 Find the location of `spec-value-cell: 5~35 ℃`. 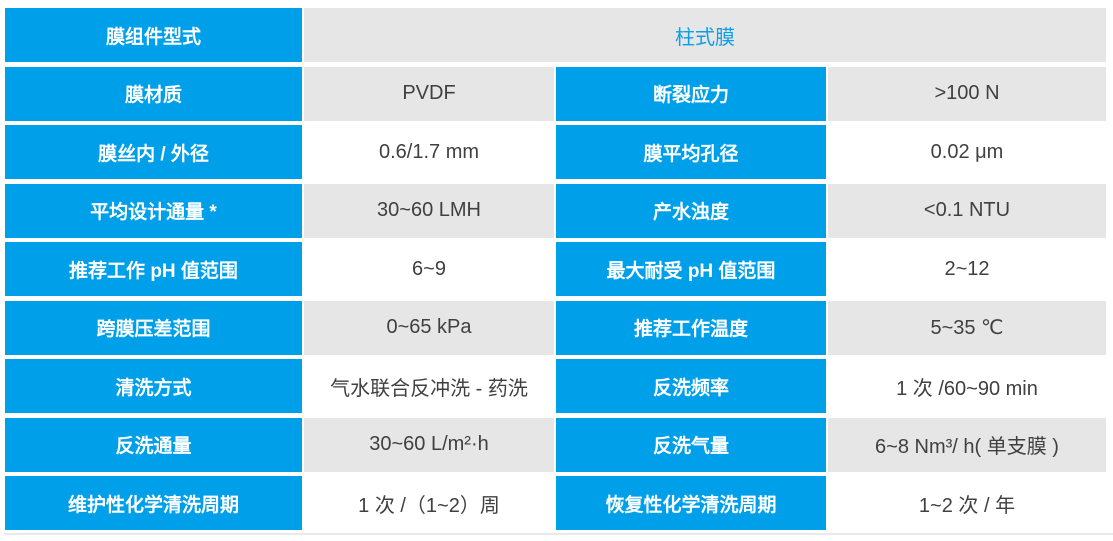

spec-value-cell: 5~35 ℃ is located at coordinates (967, 327).